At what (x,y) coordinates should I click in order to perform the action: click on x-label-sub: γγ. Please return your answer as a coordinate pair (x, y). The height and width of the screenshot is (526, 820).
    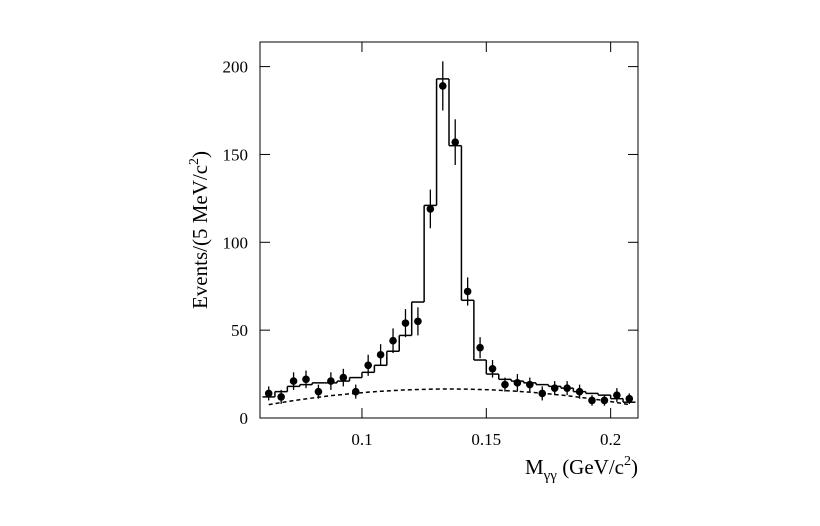
    Looking at the image, I should click on (550, 476).